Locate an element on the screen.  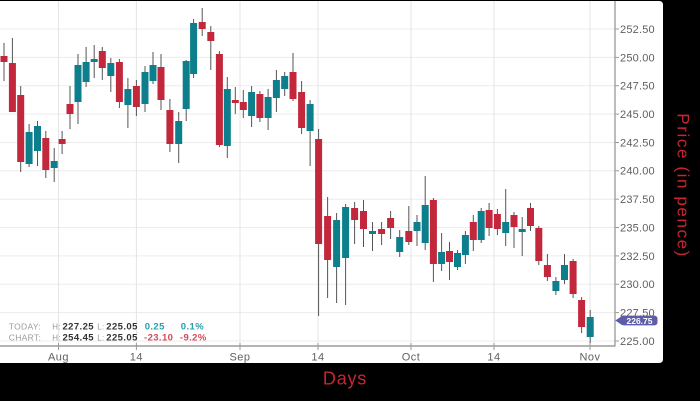
svg-text: 230.00 is located at coordinates (637, 285).